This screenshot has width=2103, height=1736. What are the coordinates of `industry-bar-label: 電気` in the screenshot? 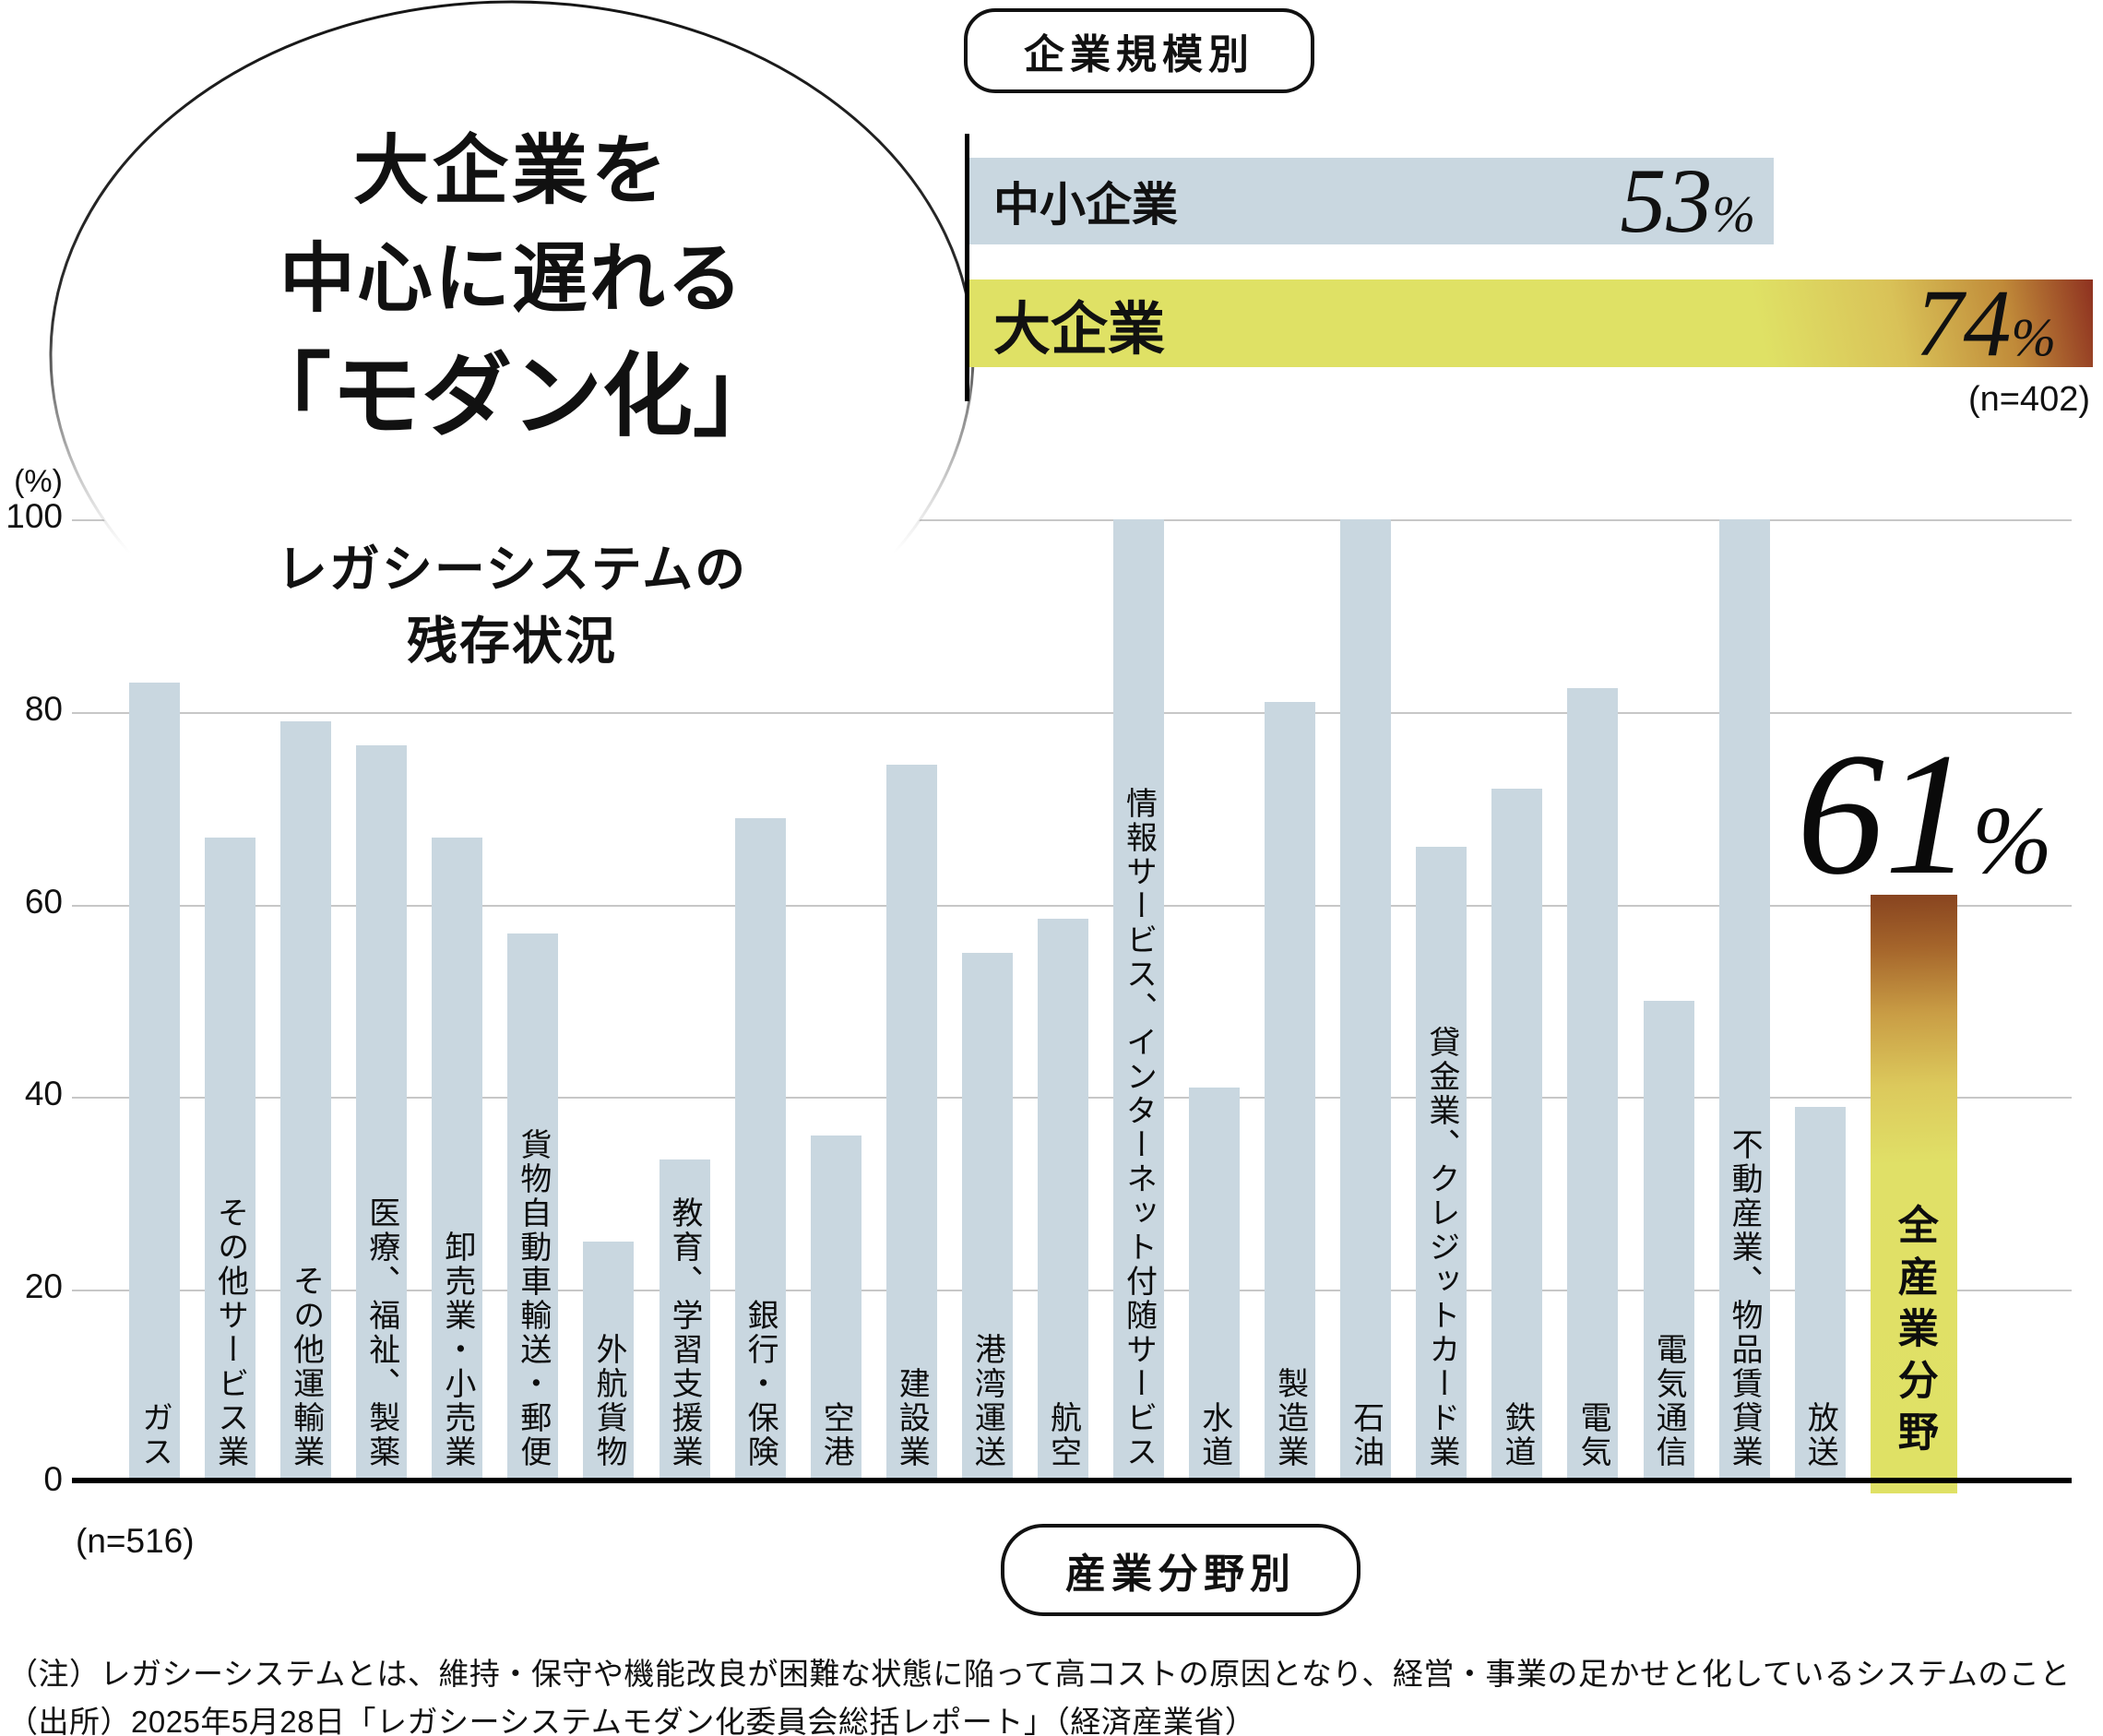 It's located at (1592, 1435).